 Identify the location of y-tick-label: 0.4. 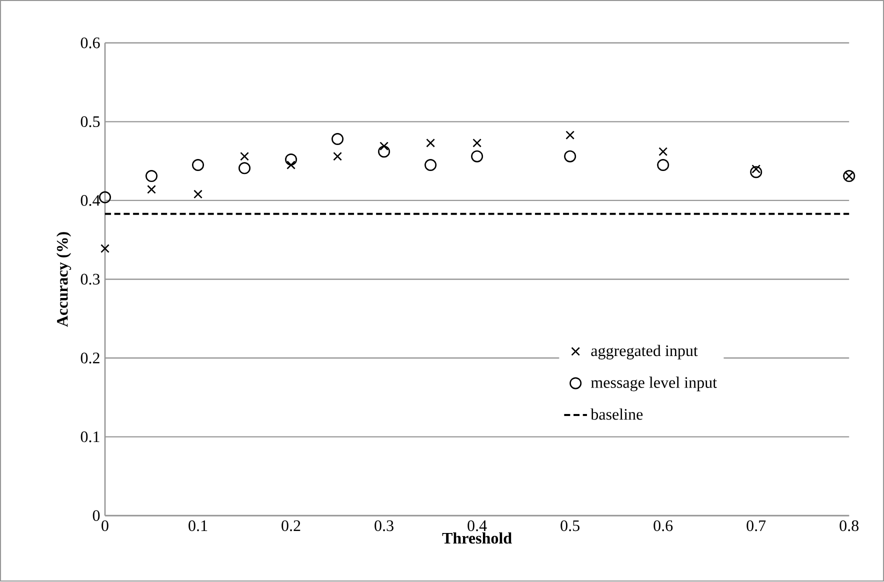
(90, 200).